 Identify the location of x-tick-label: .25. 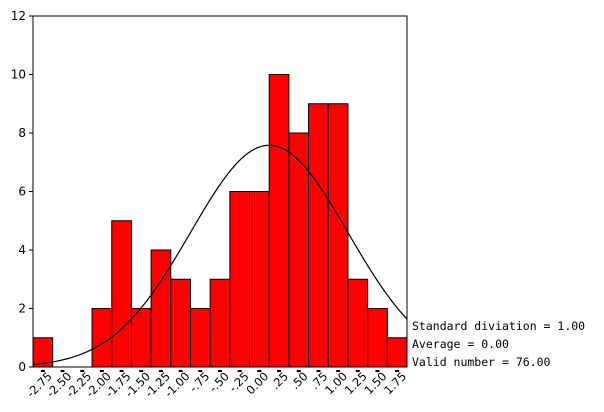
(279, 380).